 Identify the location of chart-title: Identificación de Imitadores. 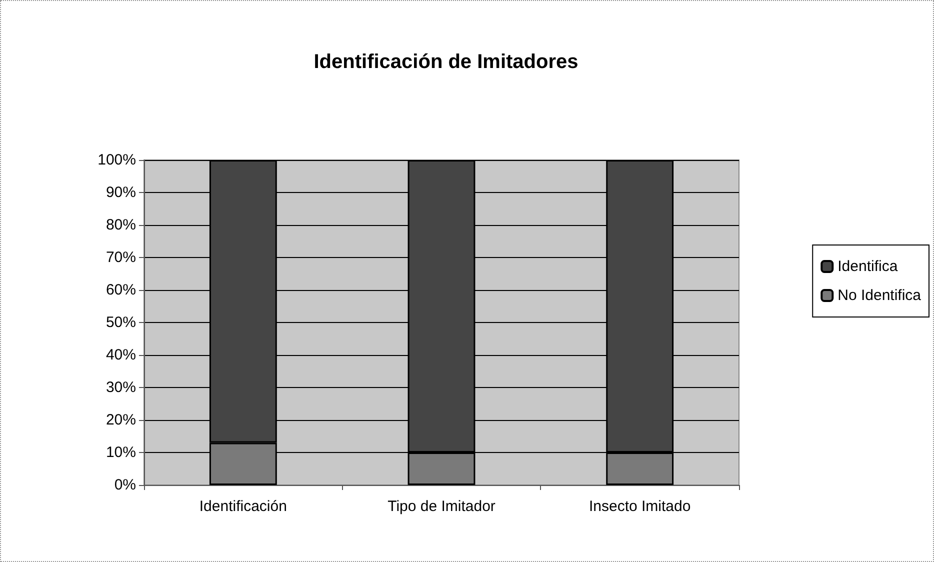
(446, 62).